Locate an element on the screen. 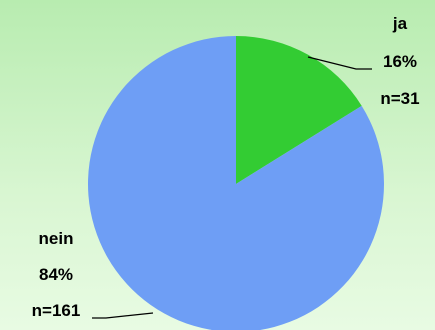 This screenshot has height=330, width=435. label-ja-count: n=31 is located at coordinates (399, 98).